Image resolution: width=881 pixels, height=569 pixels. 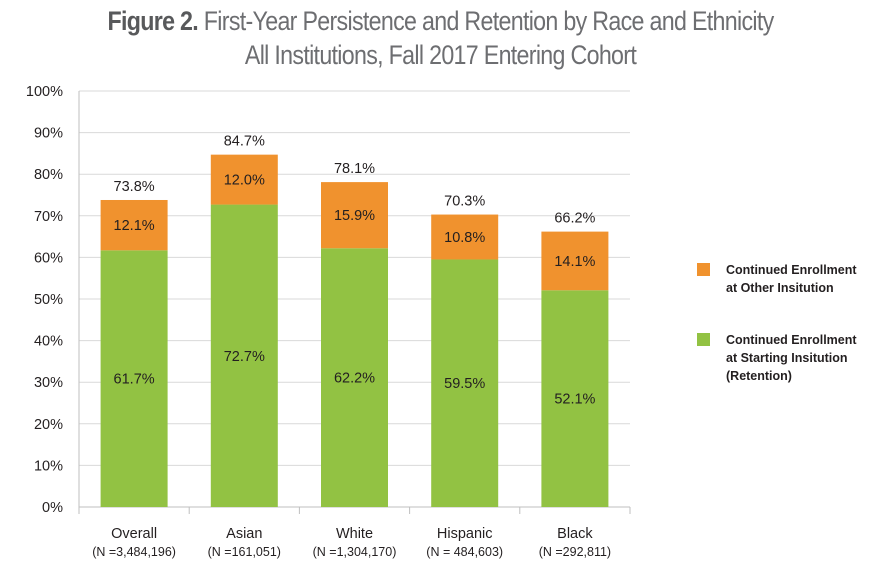 I want to click on data-label-retention: 62.2%, so click(x=354, y=379).